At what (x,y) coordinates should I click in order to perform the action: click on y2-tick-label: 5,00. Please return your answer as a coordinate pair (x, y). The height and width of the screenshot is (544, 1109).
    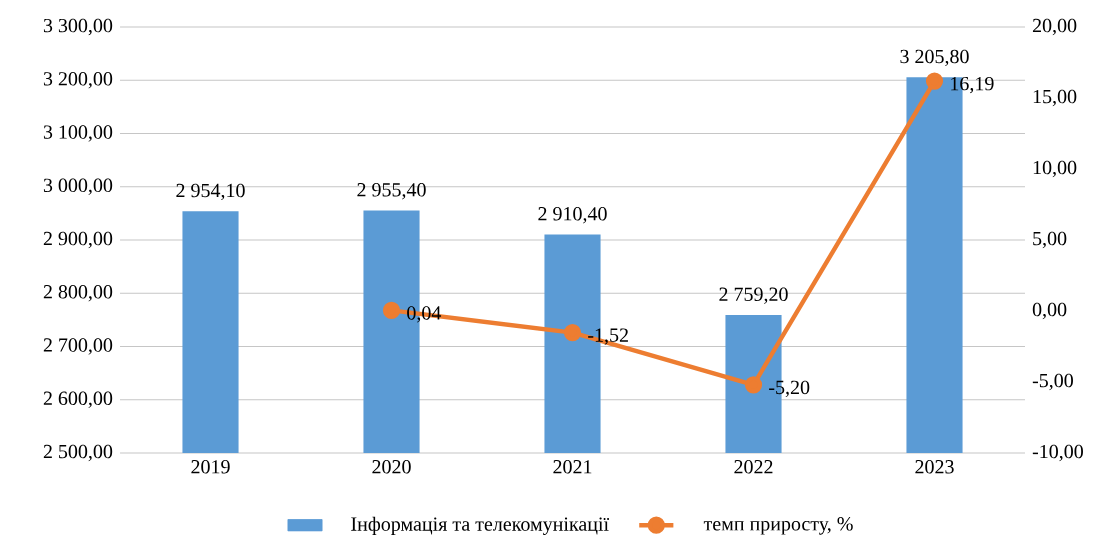
    Looking at the image, I should click on (1050, 240).